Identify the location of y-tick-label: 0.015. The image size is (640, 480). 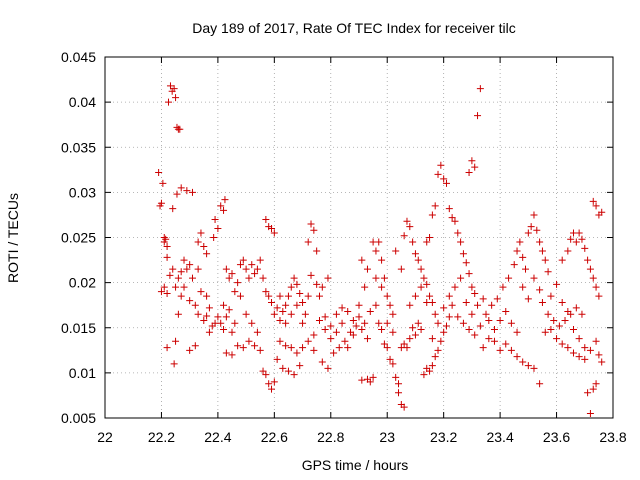
(78, 328).